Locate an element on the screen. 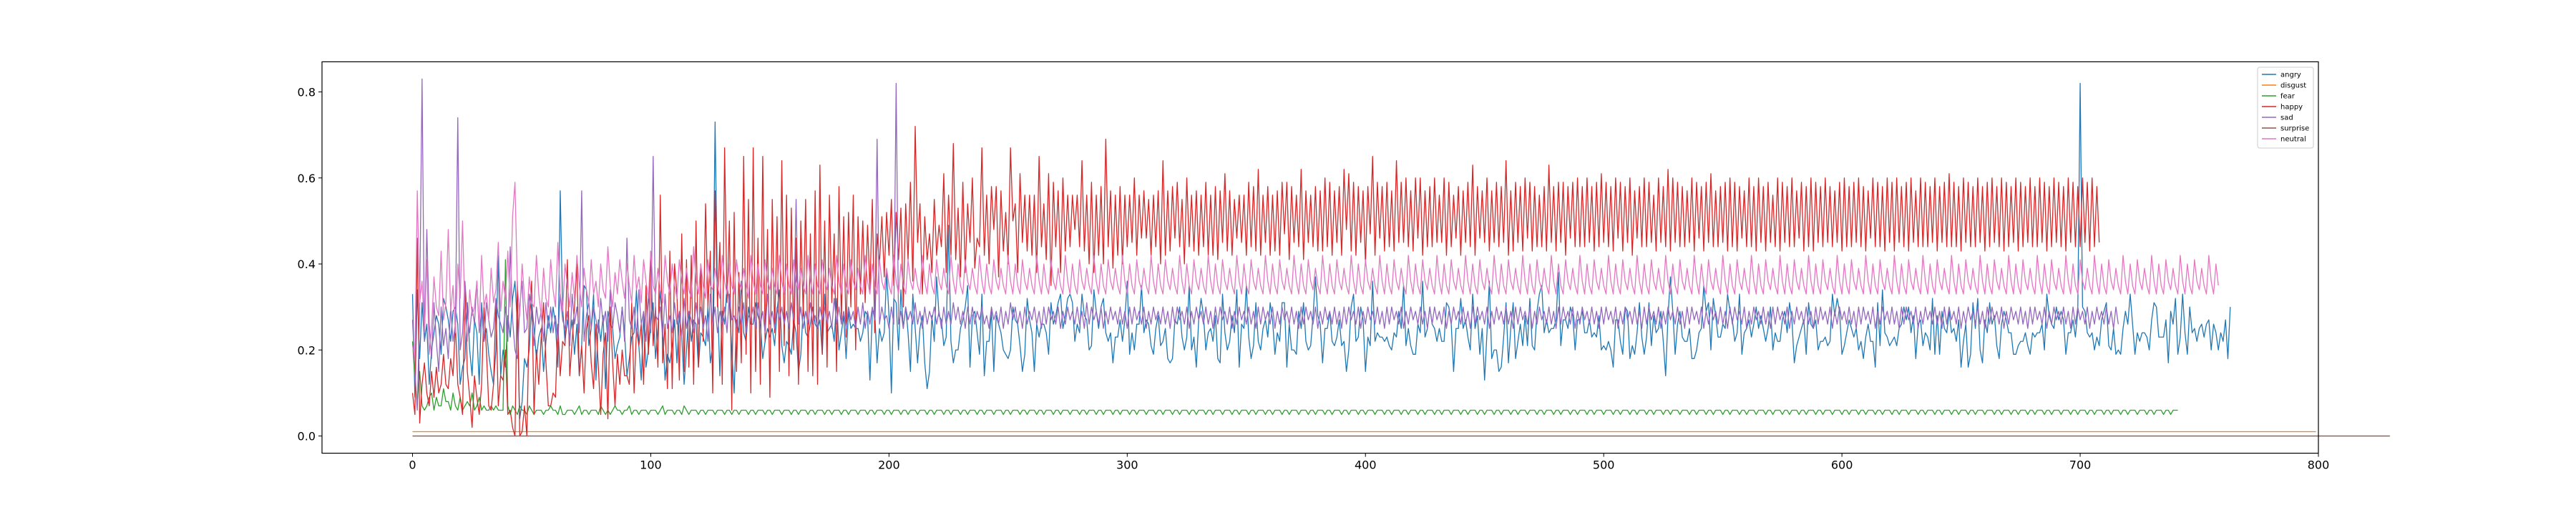  legend-label-fear: fear is located at coordinates (2288, 97).